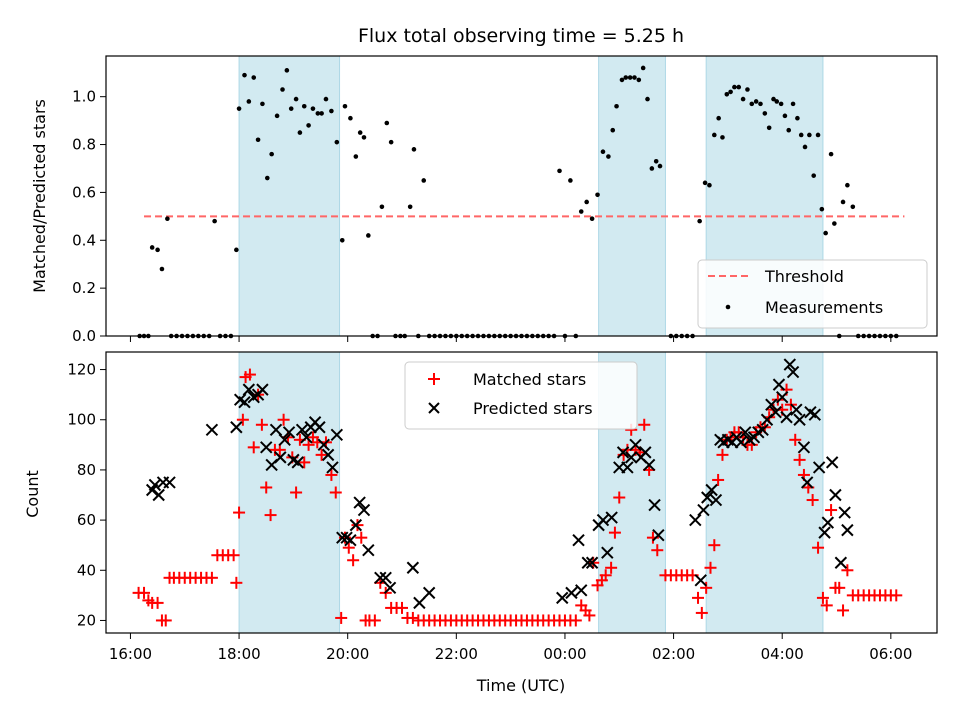  I want to click on bottom-legend-box, so click(521, 395).